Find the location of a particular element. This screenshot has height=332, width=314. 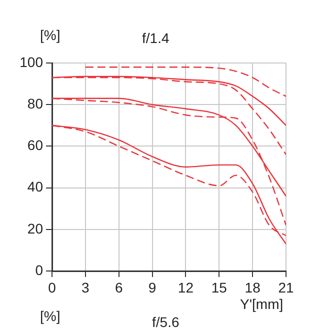

y-tick-label: 80 is located at coordinates (35, 103).